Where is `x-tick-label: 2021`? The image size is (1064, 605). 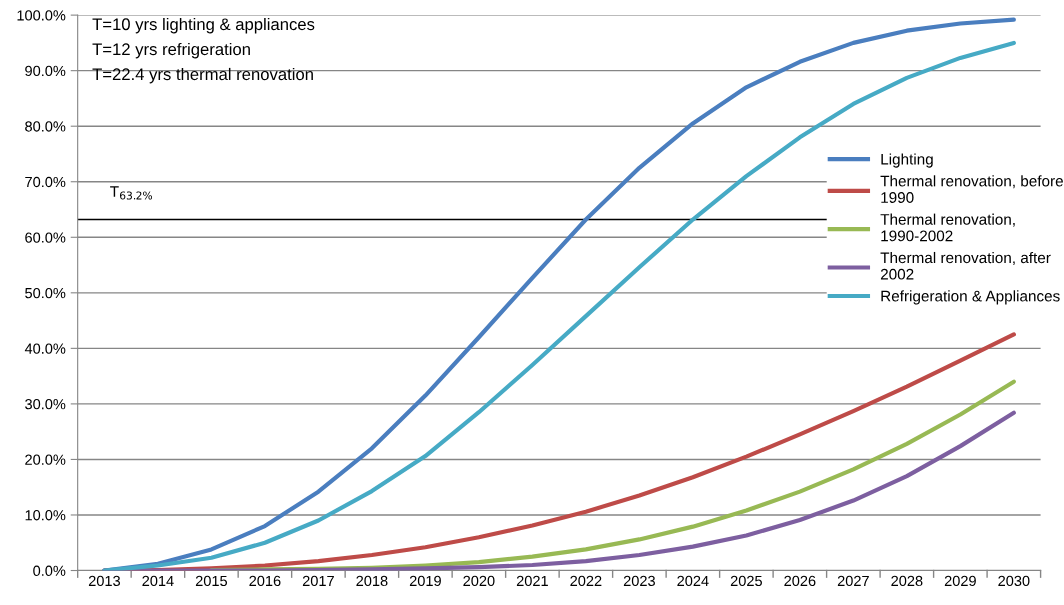 x-tick-label: 2021 is located at coordinates (532, 581).